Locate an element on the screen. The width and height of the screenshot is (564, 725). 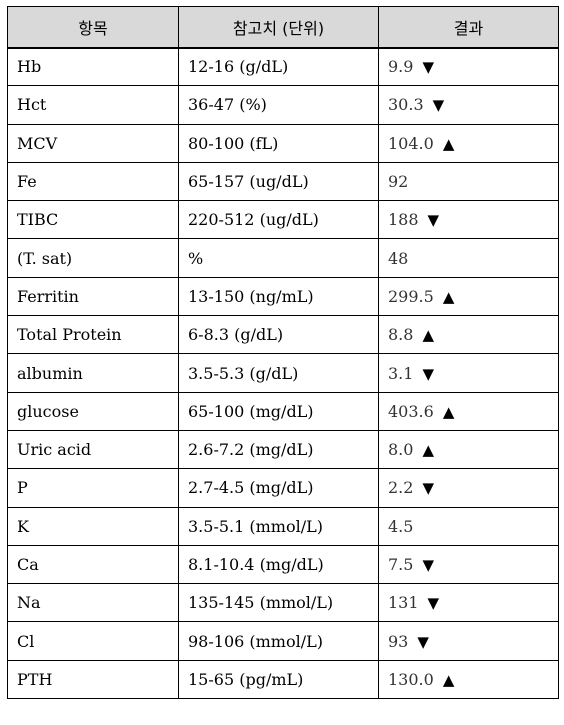
table-row: PTH 15-65 (pg/mL) 130.0 ▲ is located at coordinates (283, 679).